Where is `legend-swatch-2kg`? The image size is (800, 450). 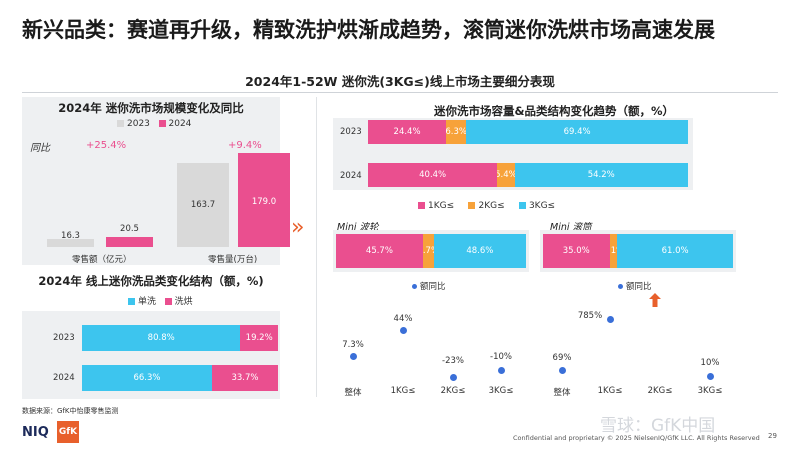
legend-swatch-2kg is located at coordinates (472, 205).